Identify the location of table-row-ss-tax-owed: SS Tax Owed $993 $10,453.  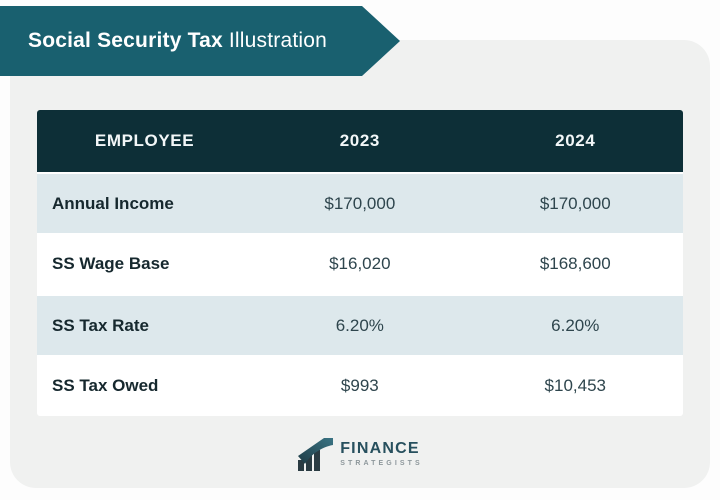
(360, 385).